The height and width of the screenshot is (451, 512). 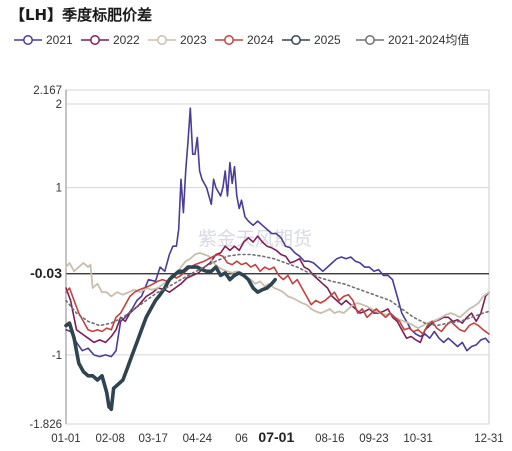 What do you see at coordinates (45, 425) in the screenshot?
I see `y-tick-label: -1.826` at bounding box center [45, 425].